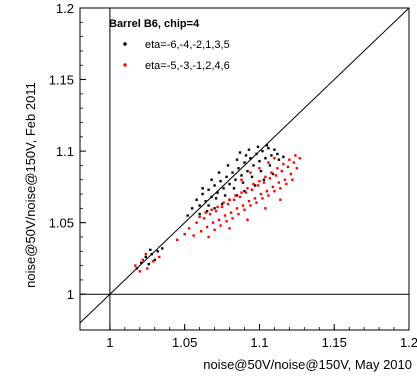 The image size is (417, 380). Describe the element at coordinates (65, 8) in the screenshot. I see `y-tick-label: 1.2` at that location.